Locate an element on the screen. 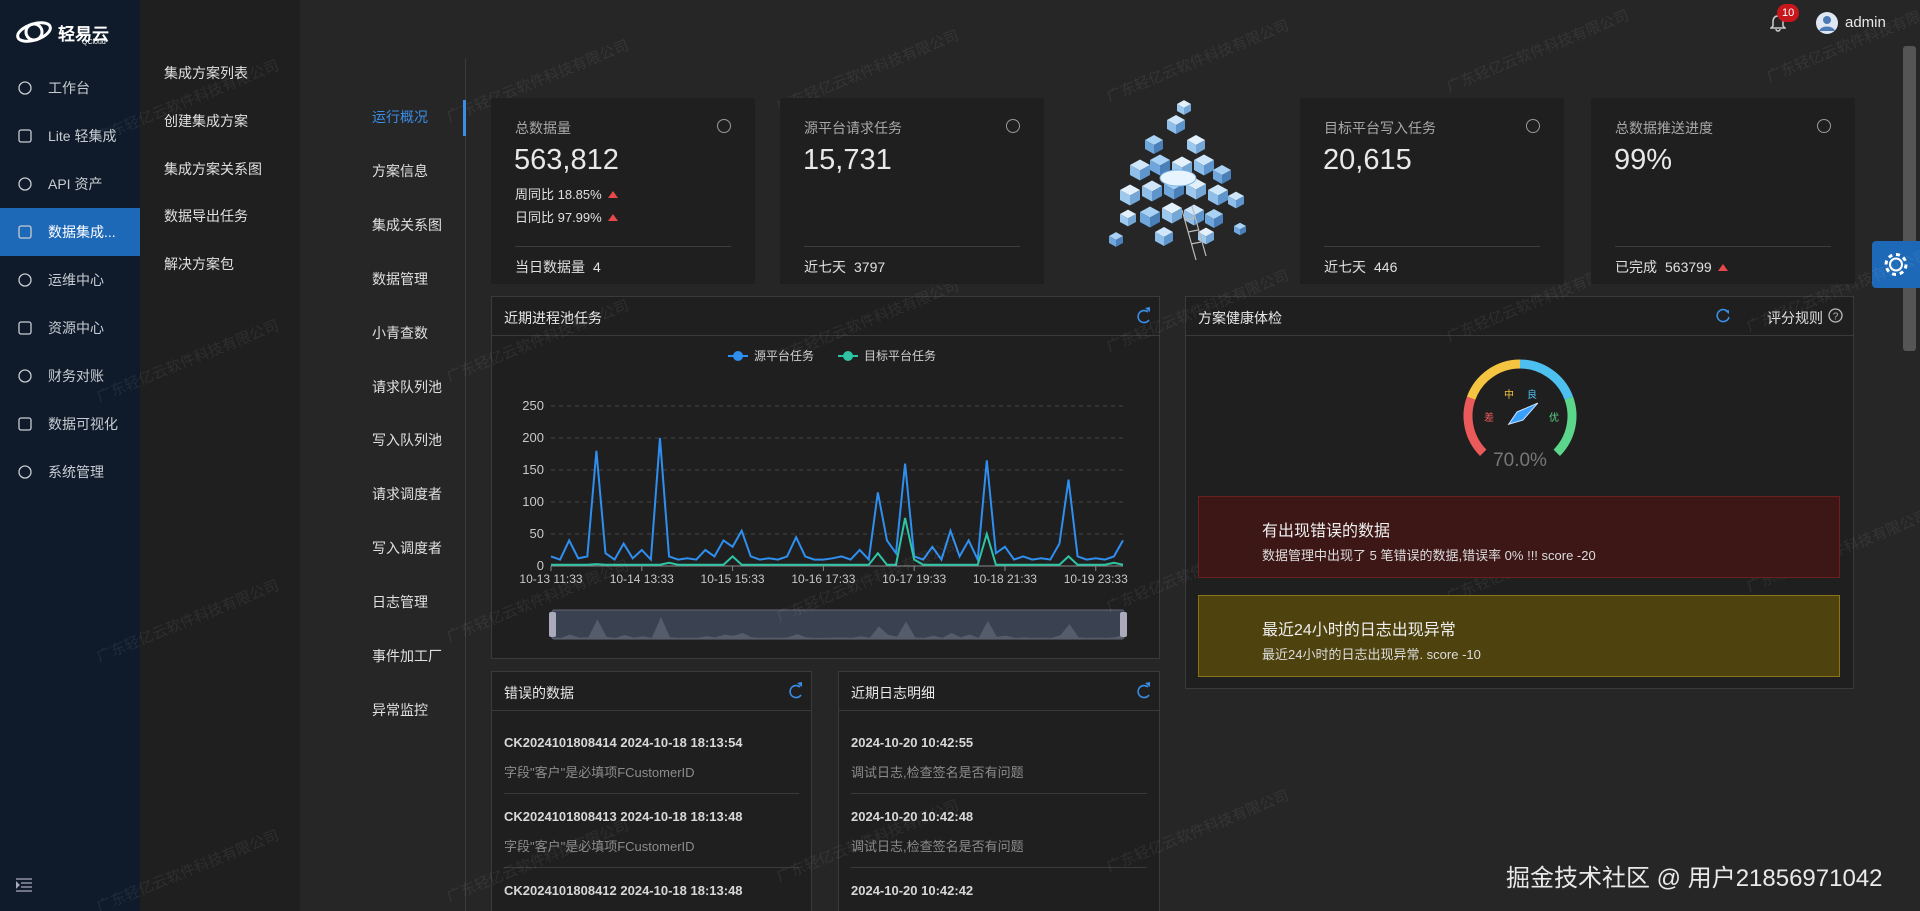 Image resolution: width=1920 pixels, height=911 pixels. submenu-item: 创建集成方案 is located at coordinates (206, 120).